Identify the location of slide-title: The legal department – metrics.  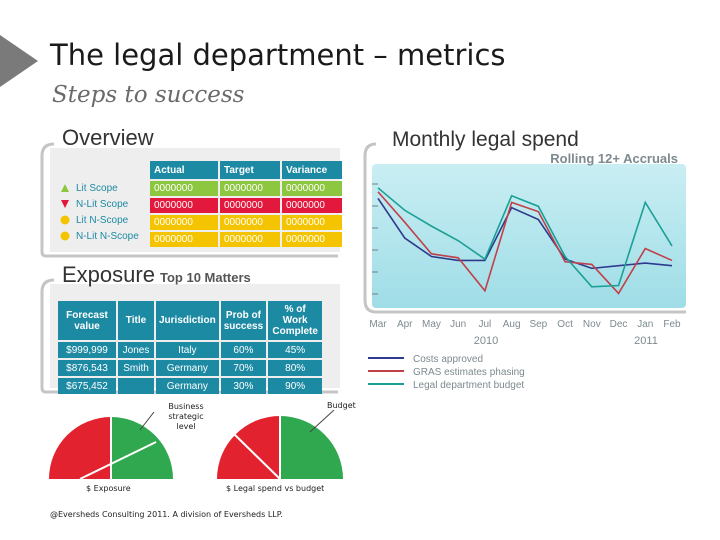
(278, 55).